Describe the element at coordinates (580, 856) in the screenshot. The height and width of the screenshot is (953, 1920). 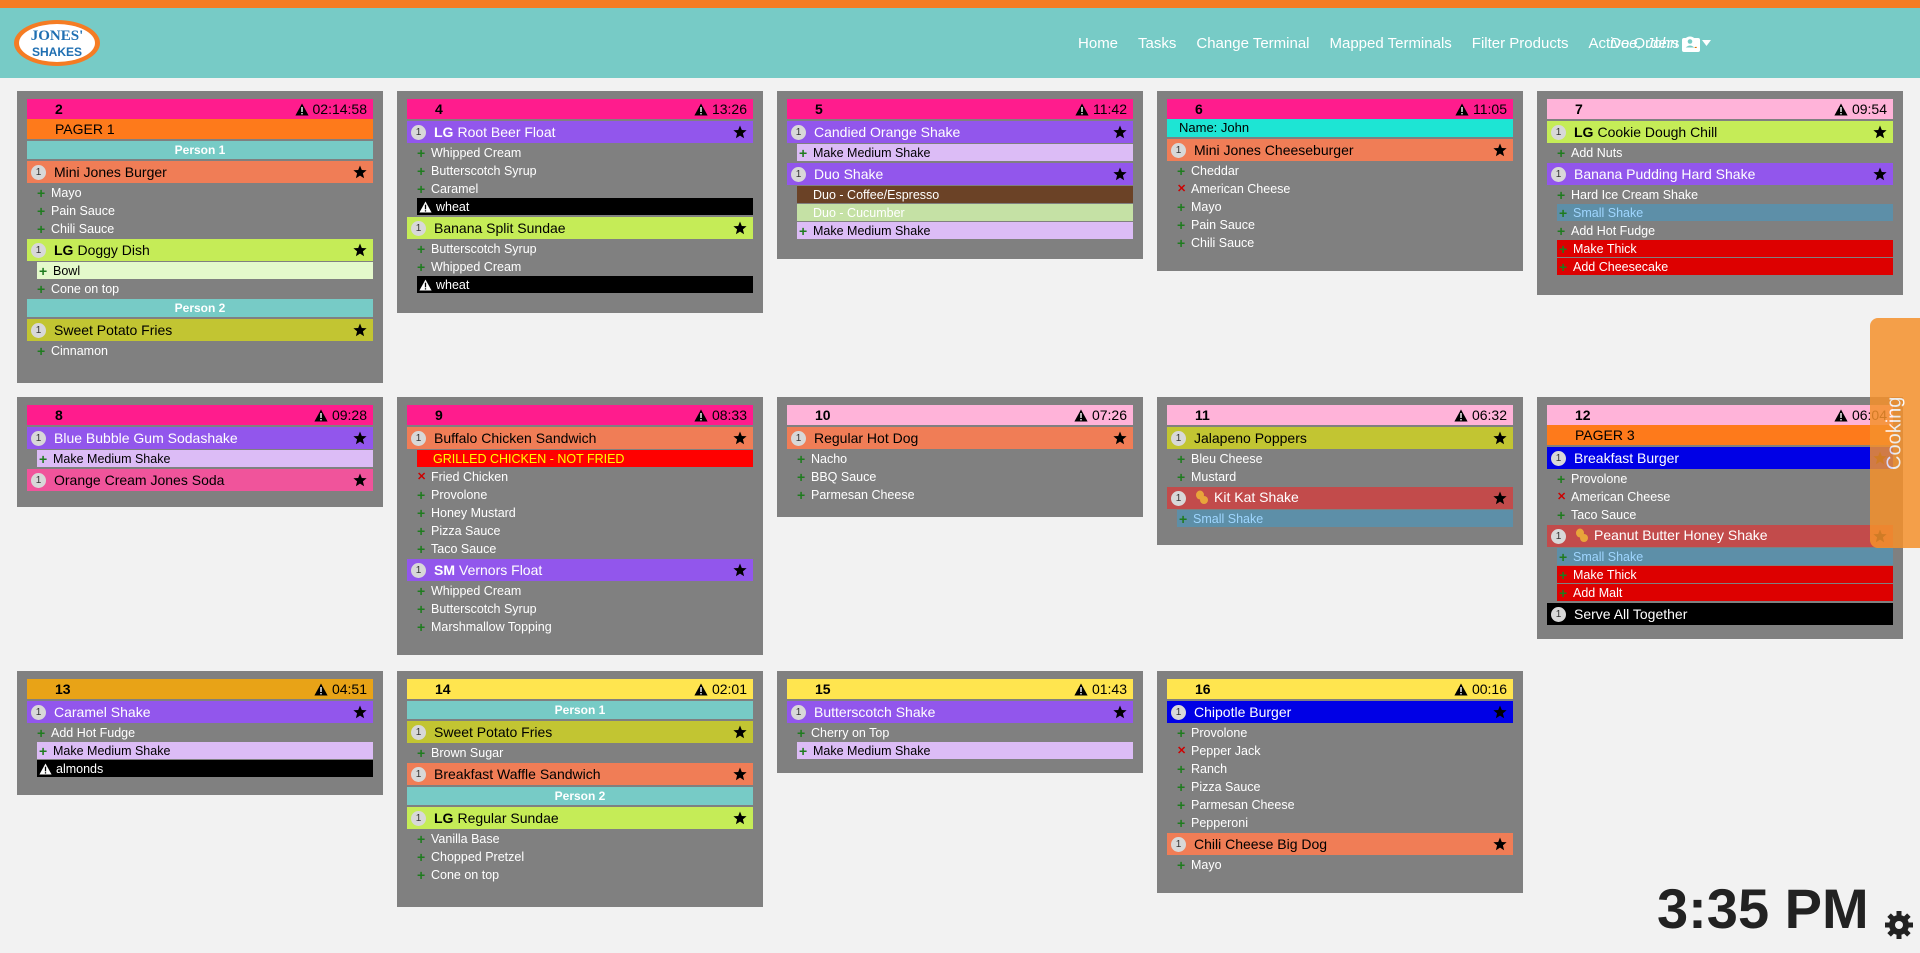
I see `item-modifier: + Chopped Pretzel` at that location.